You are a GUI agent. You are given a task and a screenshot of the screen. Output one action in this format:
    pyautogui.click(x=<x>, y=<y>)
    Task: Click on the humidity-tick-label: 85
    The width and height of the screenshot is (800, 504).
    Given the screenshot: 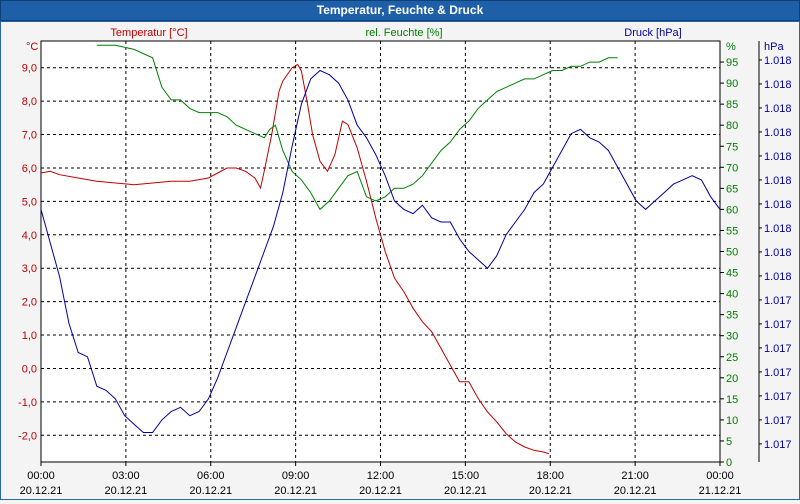 What is the action you would take?
    pyautogui.click(x=732, y=105)
    